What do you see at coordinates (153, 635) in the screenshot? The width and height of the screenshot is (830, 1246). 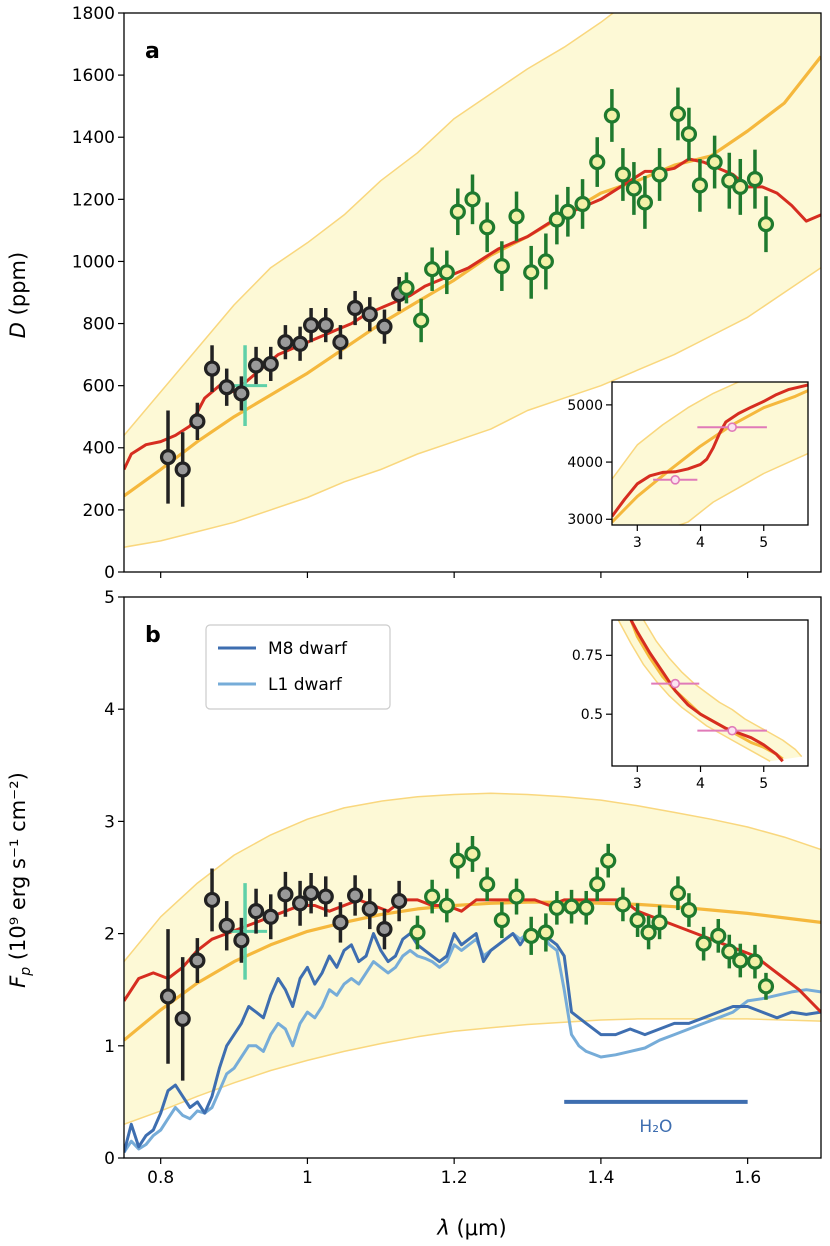 I see `panel-b-letter: b` at bounding box center [153, 635].